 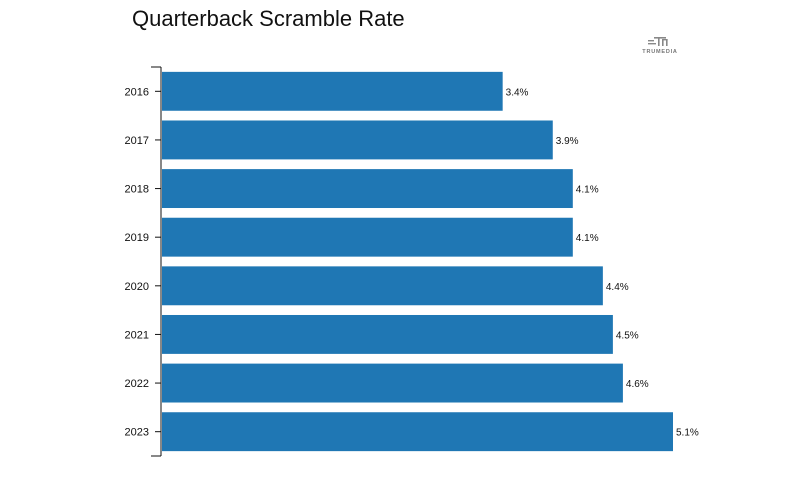 What do you see at coordinates (658, 41) in the screenshot?
I see `trumedia-logo-icon` at bounding box center [658, 41].